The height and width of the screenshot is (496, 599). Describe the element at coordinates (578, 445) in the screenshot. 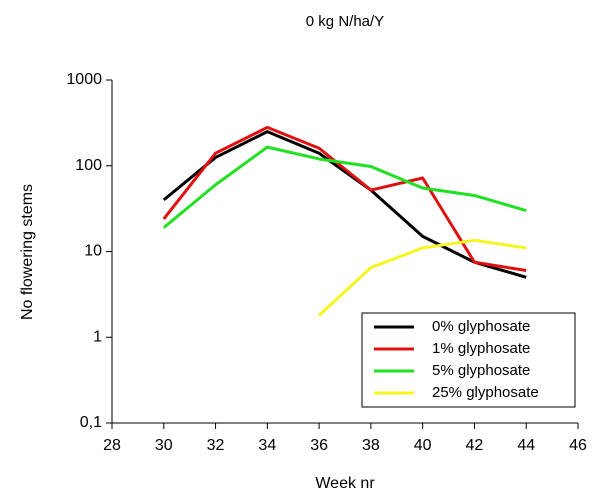

I see `x-tick-label: 46` at that location.